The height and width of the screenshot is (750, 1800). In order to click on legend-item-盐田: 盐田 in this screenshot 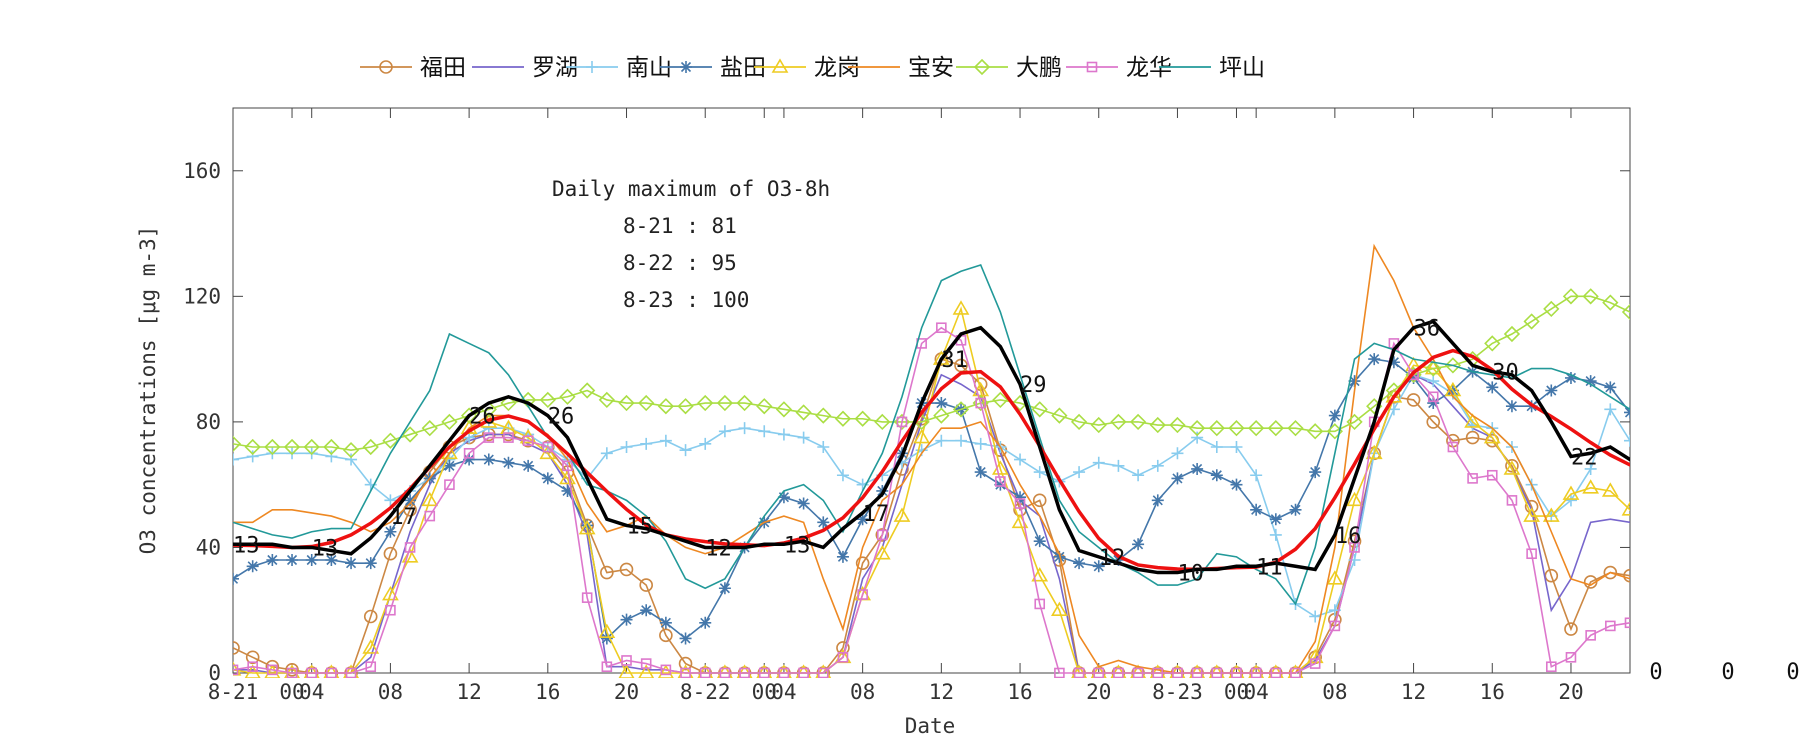, I will do `click(713, 68)`.